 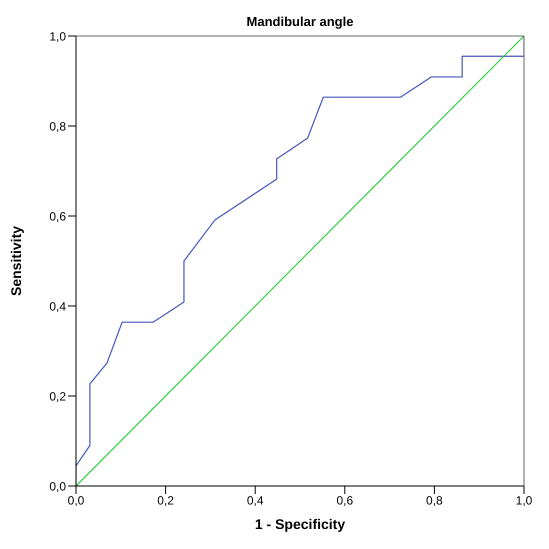 I want to click on x-tick-label: 0,4, so click(x=255, y=501).